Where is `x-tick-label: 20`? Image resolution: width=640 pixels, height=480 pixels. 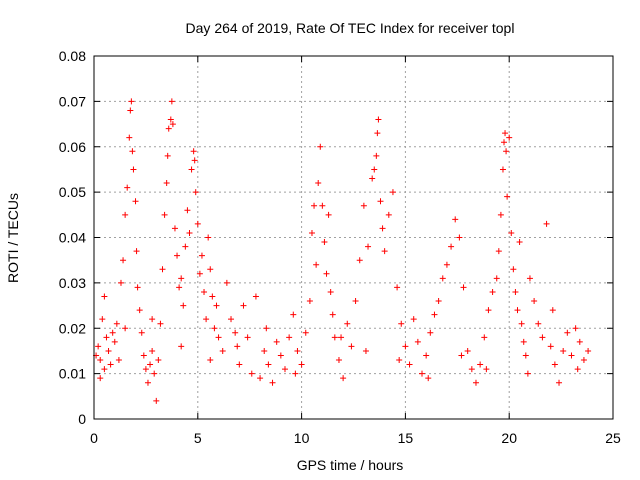
x-tick-label: 20 is located at coordinates (509, 438).